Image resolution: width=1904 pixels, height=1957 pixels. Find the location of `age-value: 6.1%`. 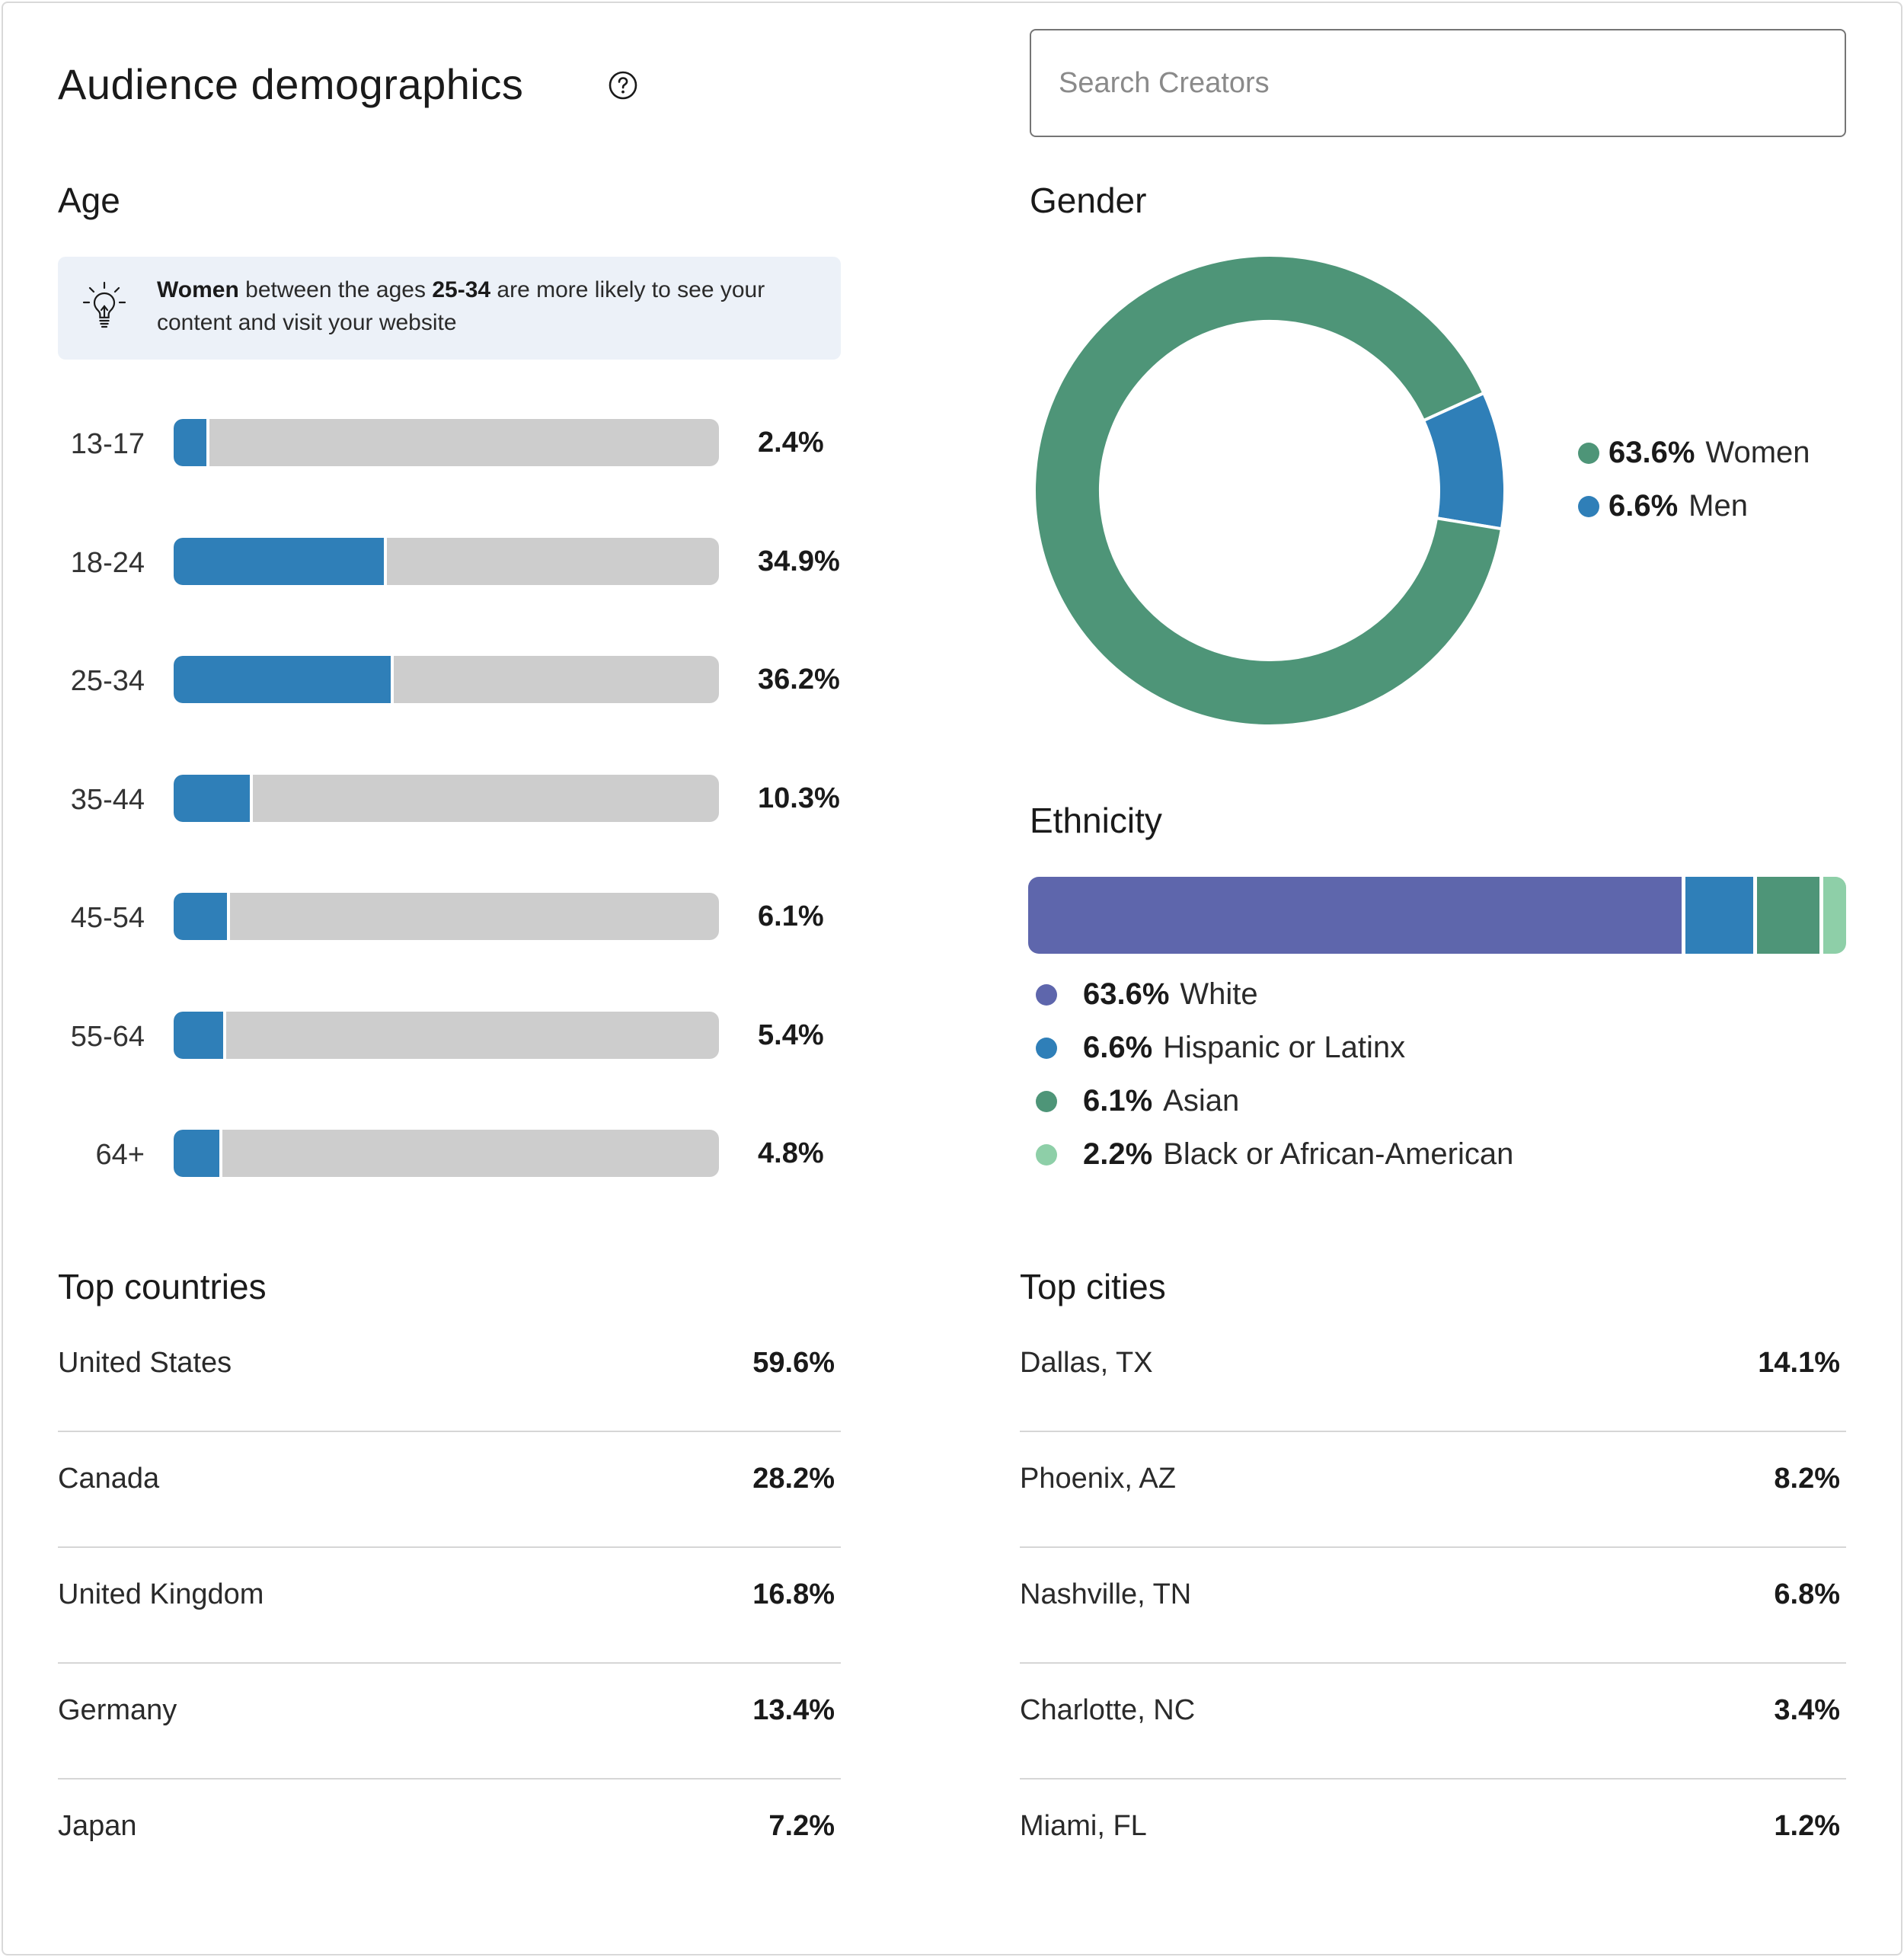

age-value: 6.1% is located at coordinates (791, 916).